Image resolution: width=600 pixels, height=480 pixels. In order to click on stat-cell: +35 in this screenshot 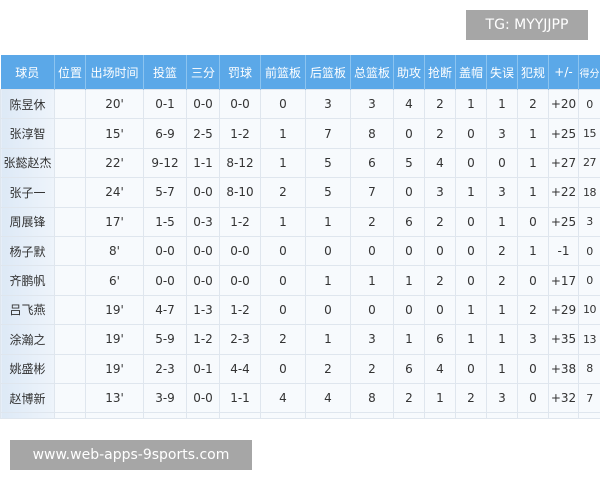, I will do `click(563, 339)`.